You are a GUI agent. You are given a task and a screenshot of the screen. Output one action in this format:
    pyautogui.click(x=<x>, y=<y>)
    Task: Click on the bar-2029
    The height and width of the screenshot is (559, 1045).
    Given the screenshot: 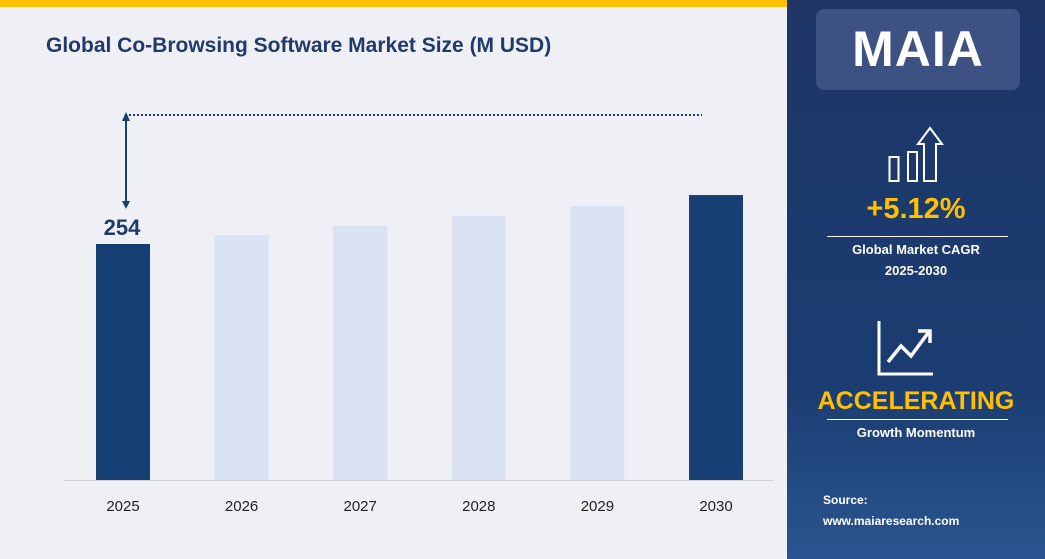 What is the action you would take?
    pyautogui.click(x=597, y=343)
    